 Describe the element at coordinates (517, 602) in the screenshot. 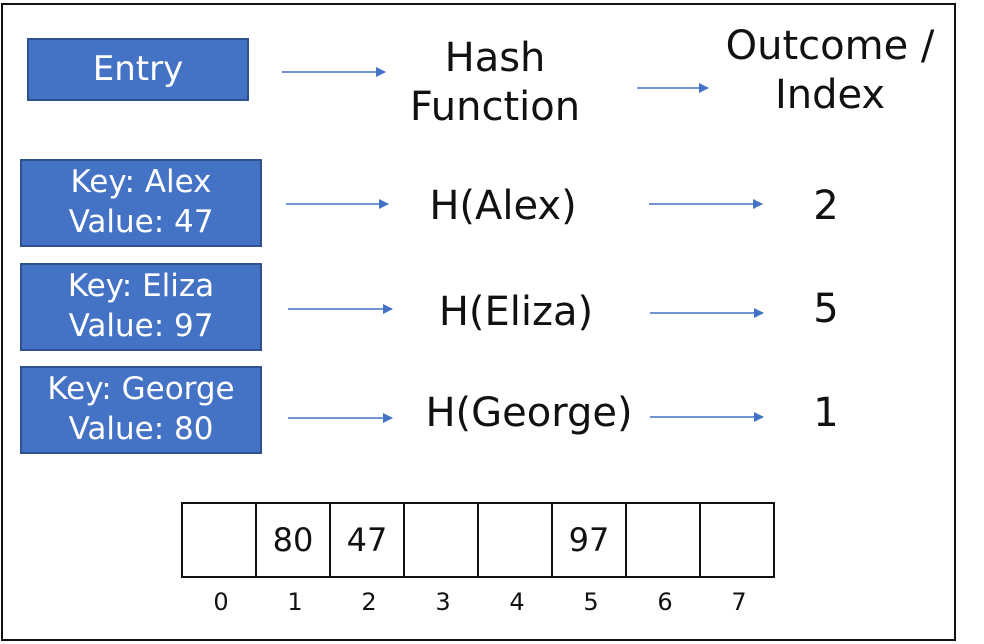

I see `array-index-label: 4` at that location.